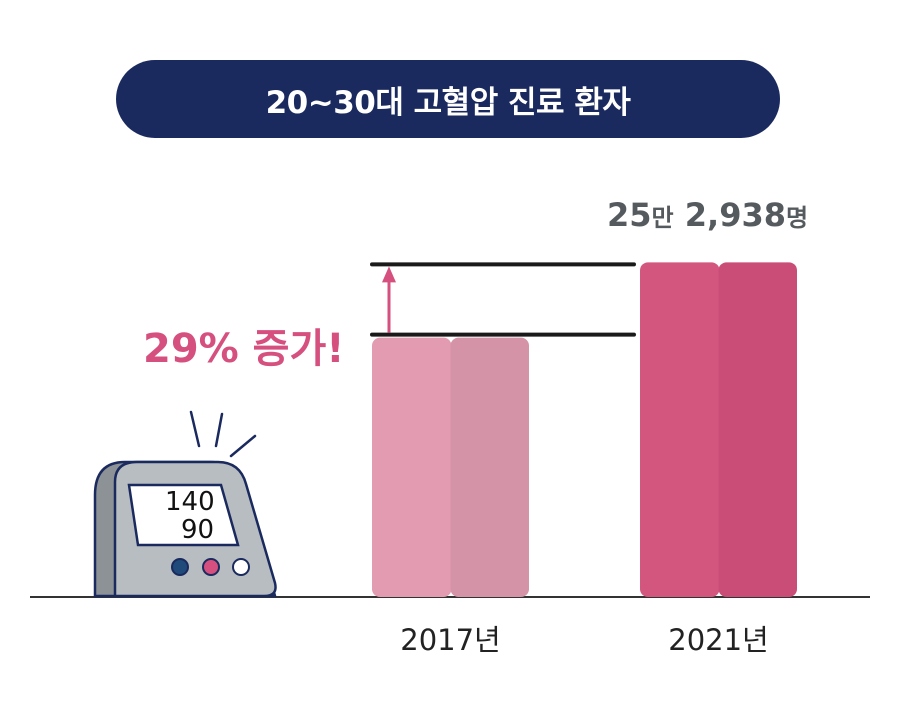 This screenshot has width=900, height=720. I want to click on category-label-2017: 2017년, so click(450, 640).